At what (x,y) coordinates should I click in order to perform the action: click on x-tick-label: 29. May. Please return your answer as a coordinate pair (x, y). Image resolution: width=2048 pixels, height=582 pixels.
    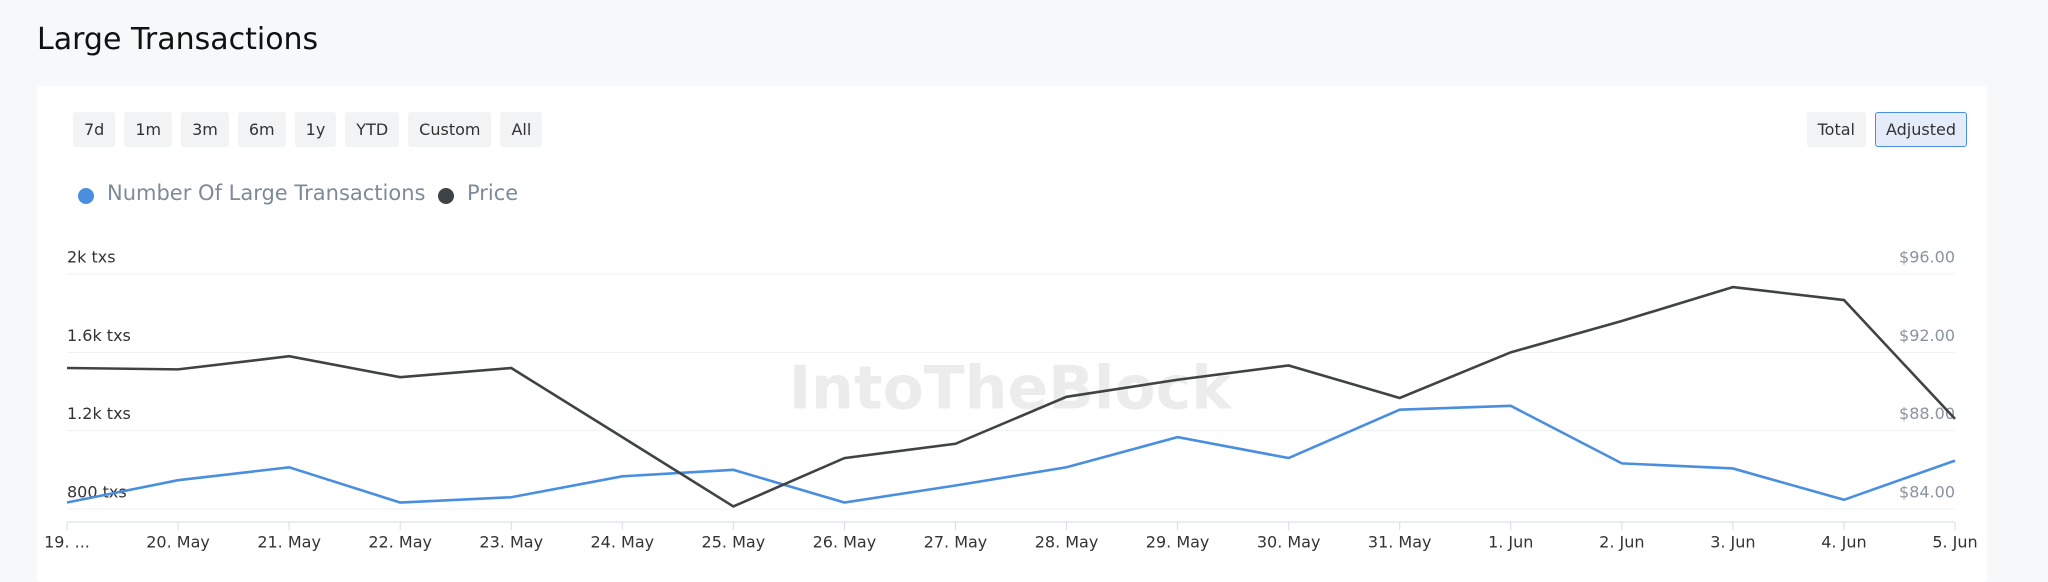
    Looking at the image, I should click on (1178, 542).